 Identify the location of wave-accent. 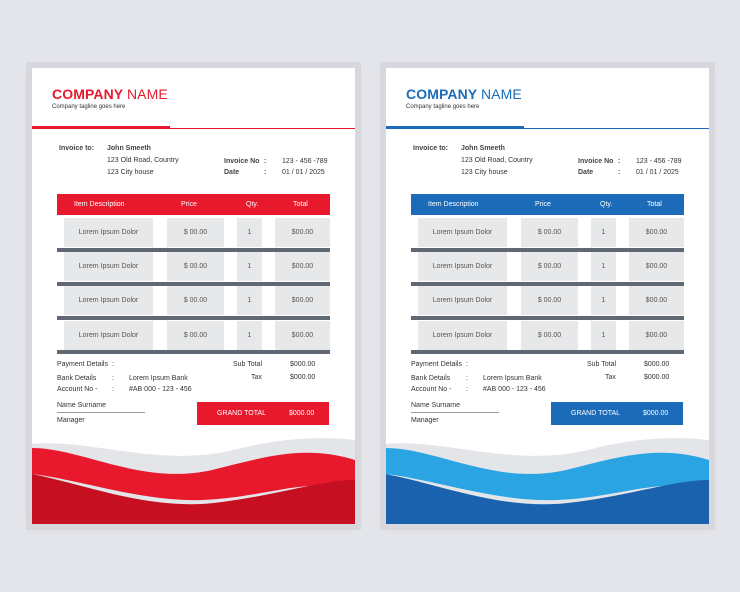
(193, 474).